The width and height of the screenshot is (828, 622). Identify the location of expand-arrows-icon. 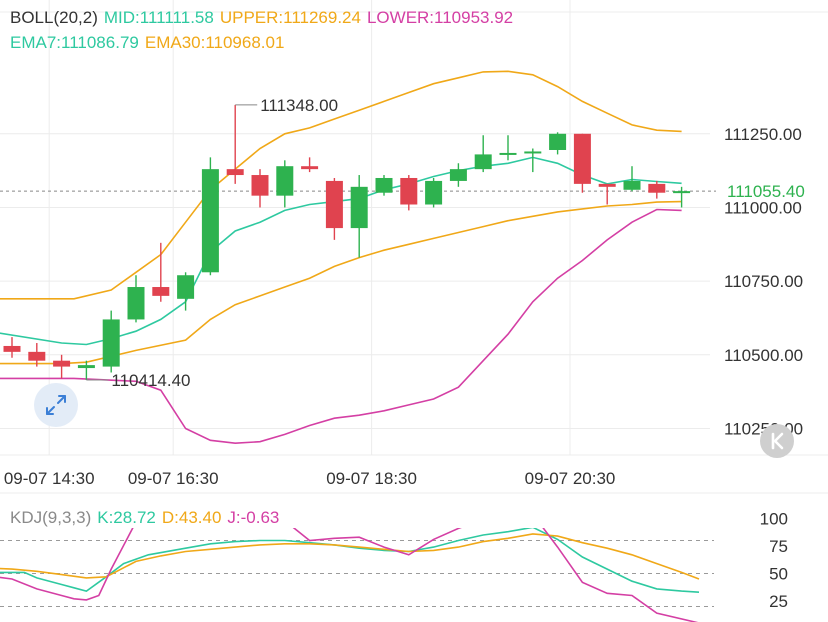
(56, 405).